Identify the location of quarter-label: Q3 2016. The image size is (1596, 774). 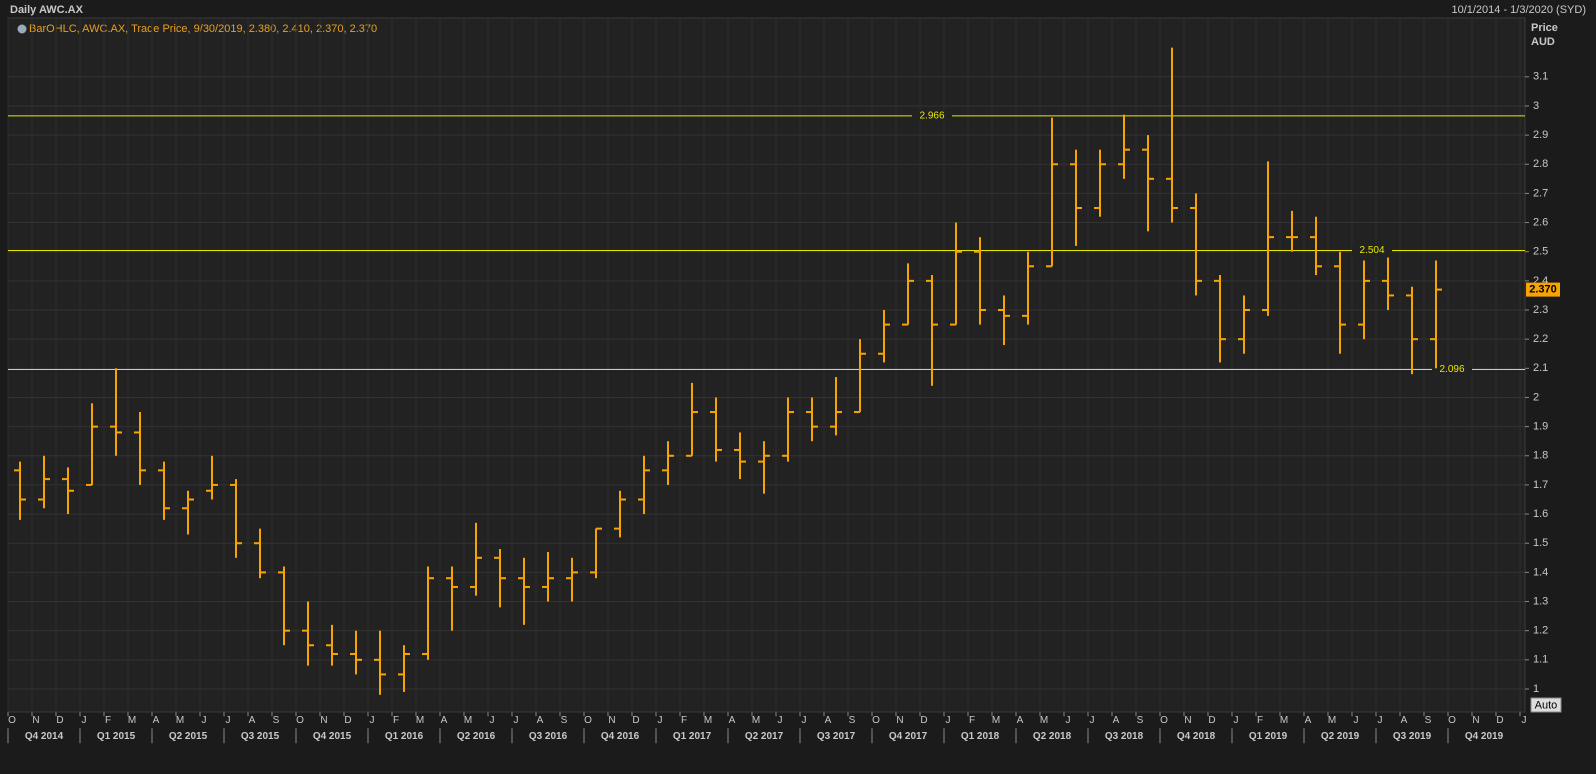
(548, 736).